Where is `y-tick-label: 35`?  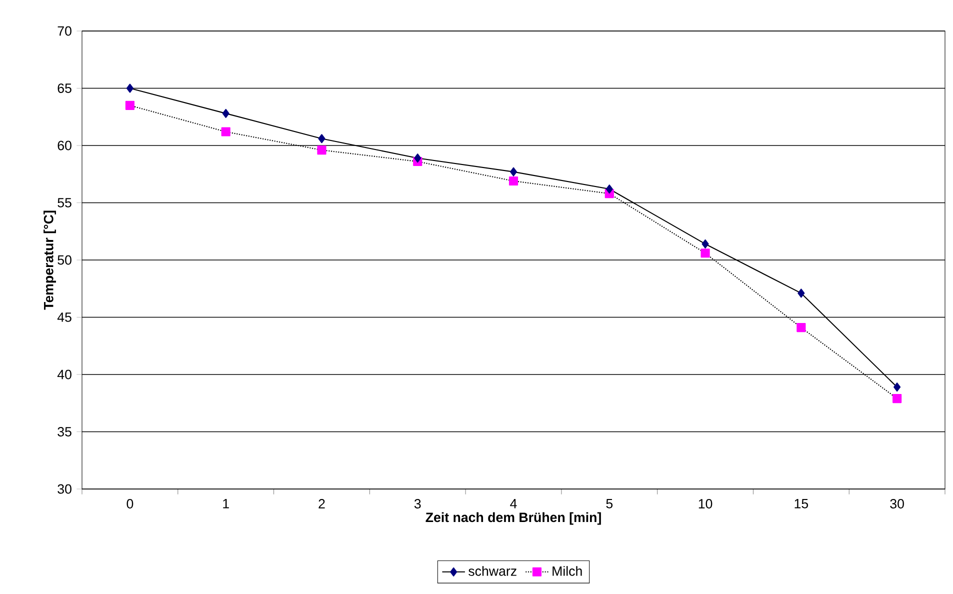 y-tick-label: 35 is located at coordinates (65, 431).